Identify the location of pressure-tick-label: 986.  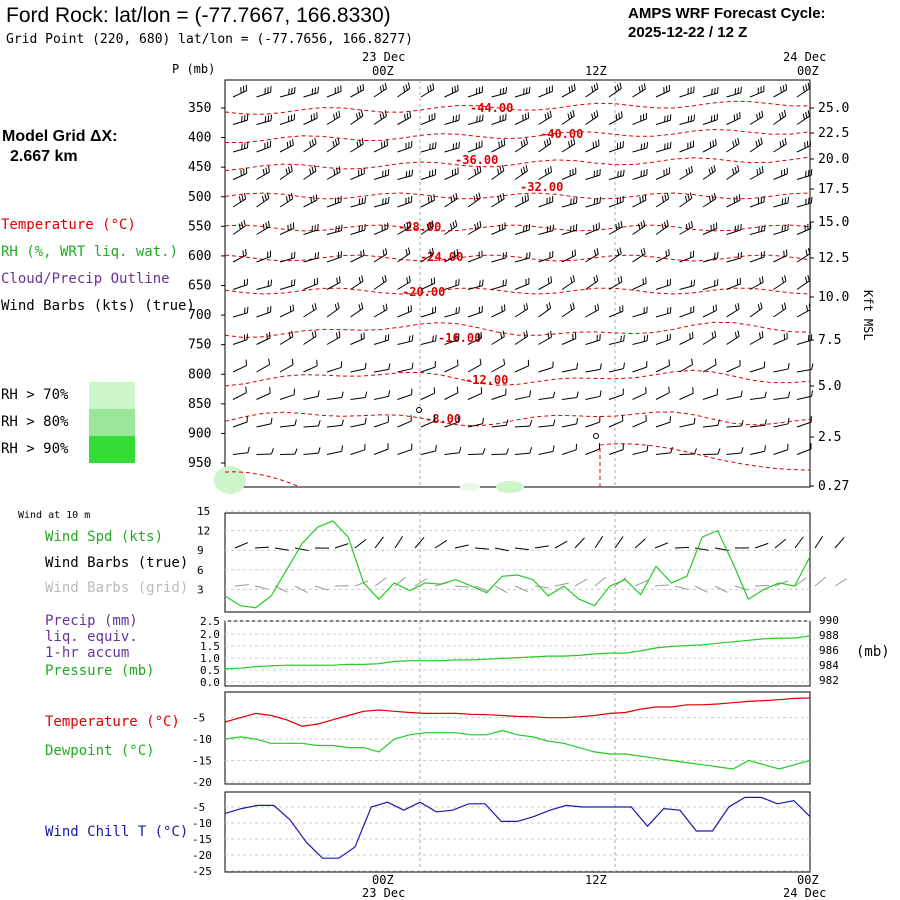
(829, 650).